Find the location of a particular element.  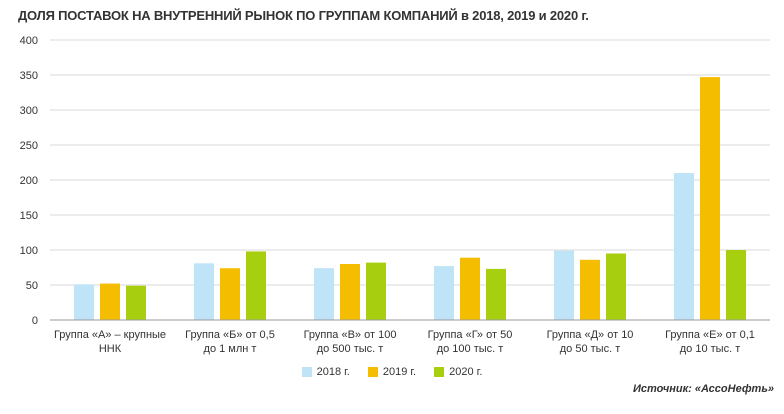

y-tick-label: 400 is located at coordinates (29, 41).